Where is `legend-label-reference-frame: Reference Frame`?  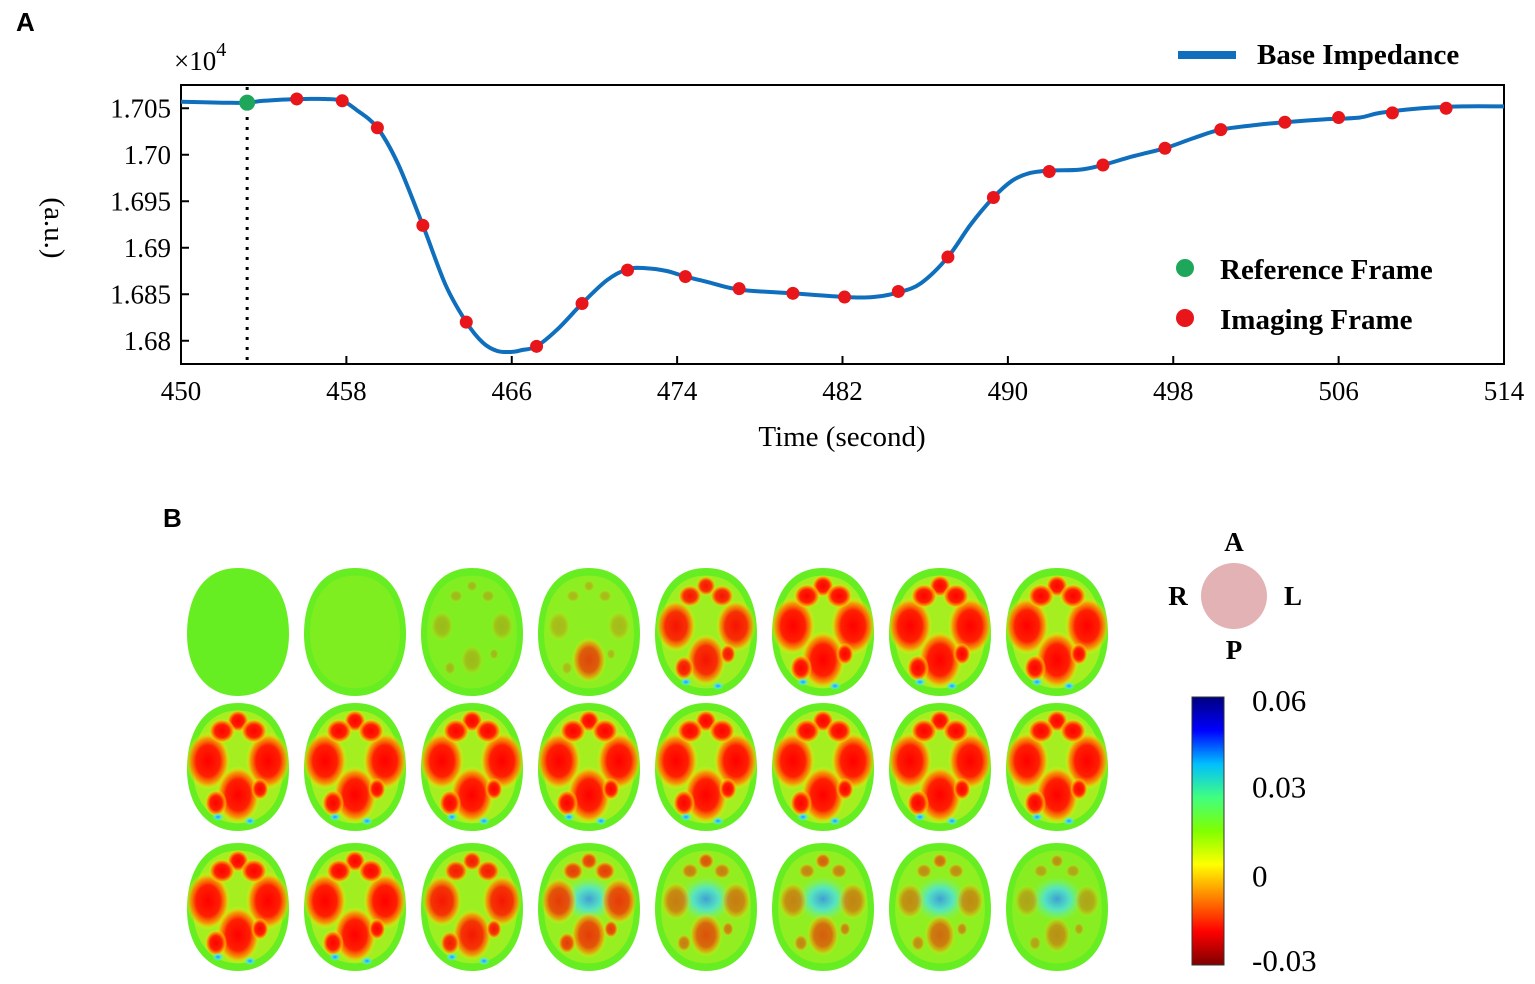 legend-label-reference-frame: Reference Frame is located at coordinates (1326, 270).